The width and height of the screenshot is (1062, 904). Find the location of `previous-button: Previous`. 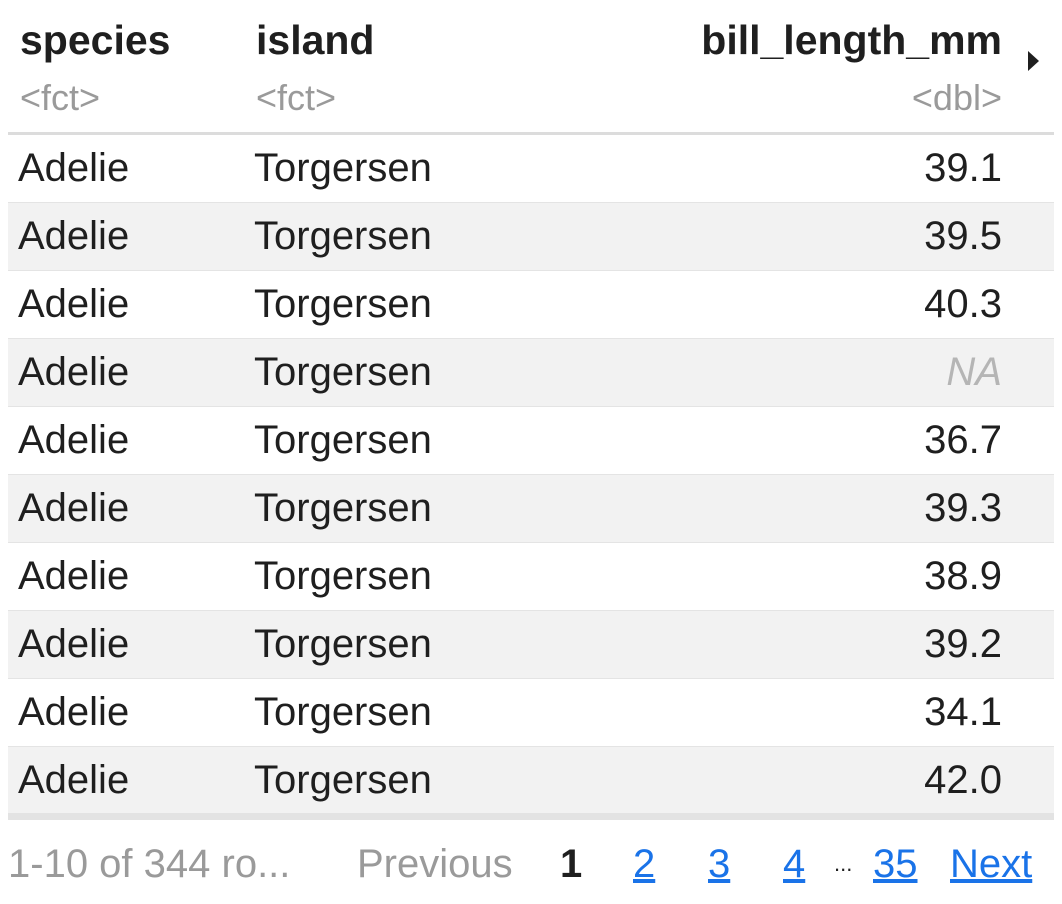

previous-button: Previous is located at coordinates (435, 864).